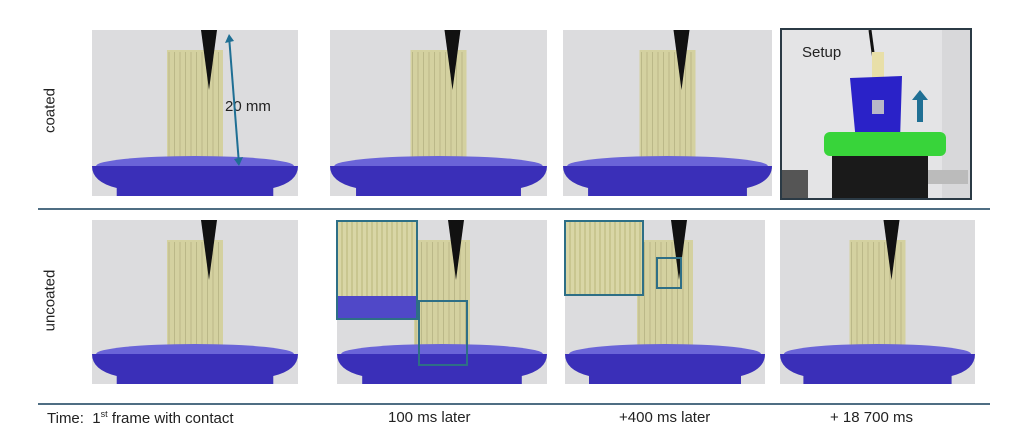  I want to click on row-separator, so click(514, 209).